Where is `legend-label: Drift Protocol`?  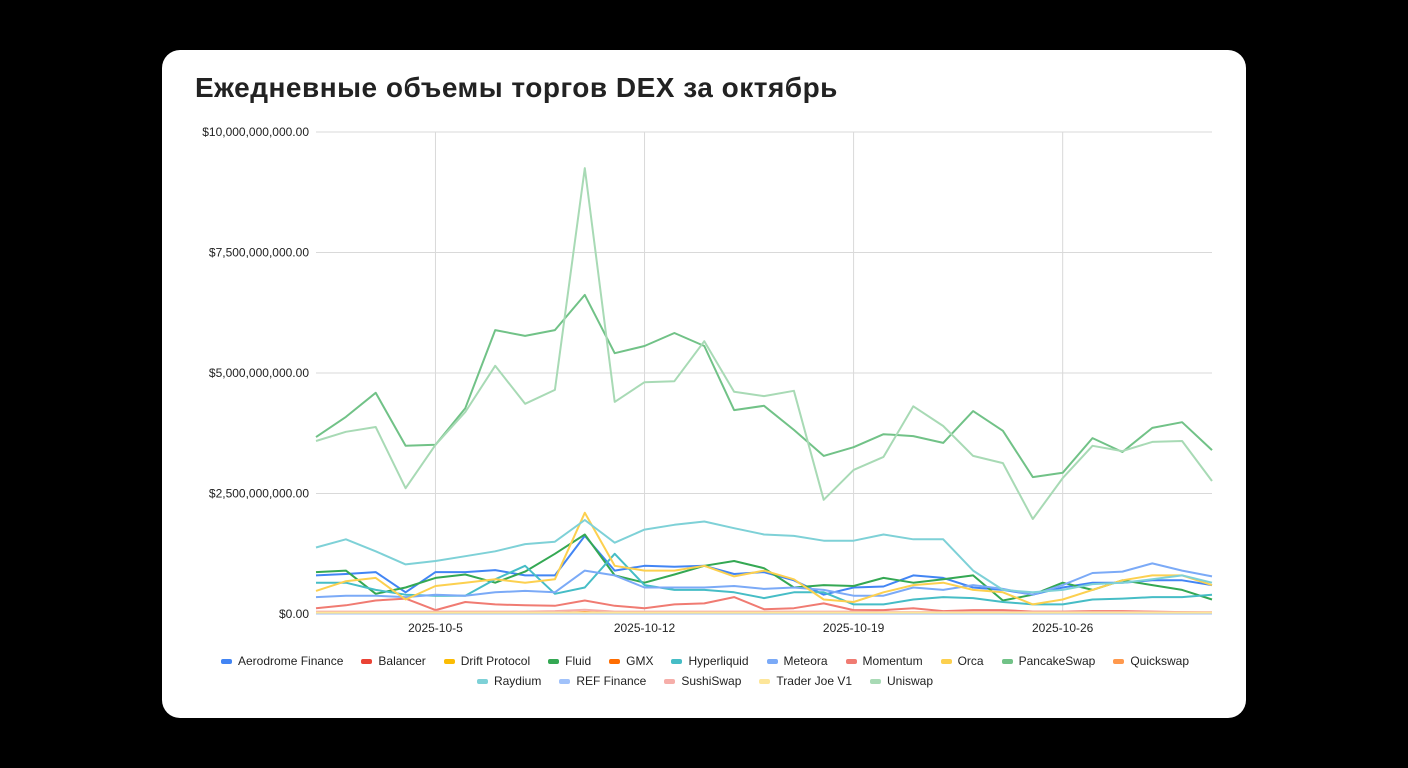 legend-label: Drift Protocol is located at coordinates (495, 661).